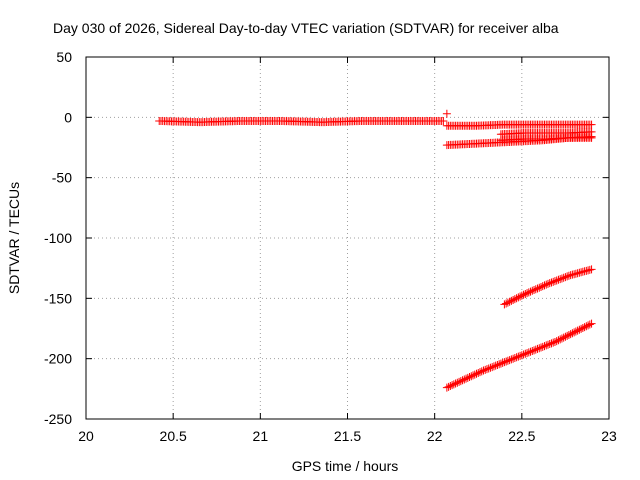 The height and width of the screenshot is (480, 640). I want to click on y-tick-label: -100, so click(58, 238).